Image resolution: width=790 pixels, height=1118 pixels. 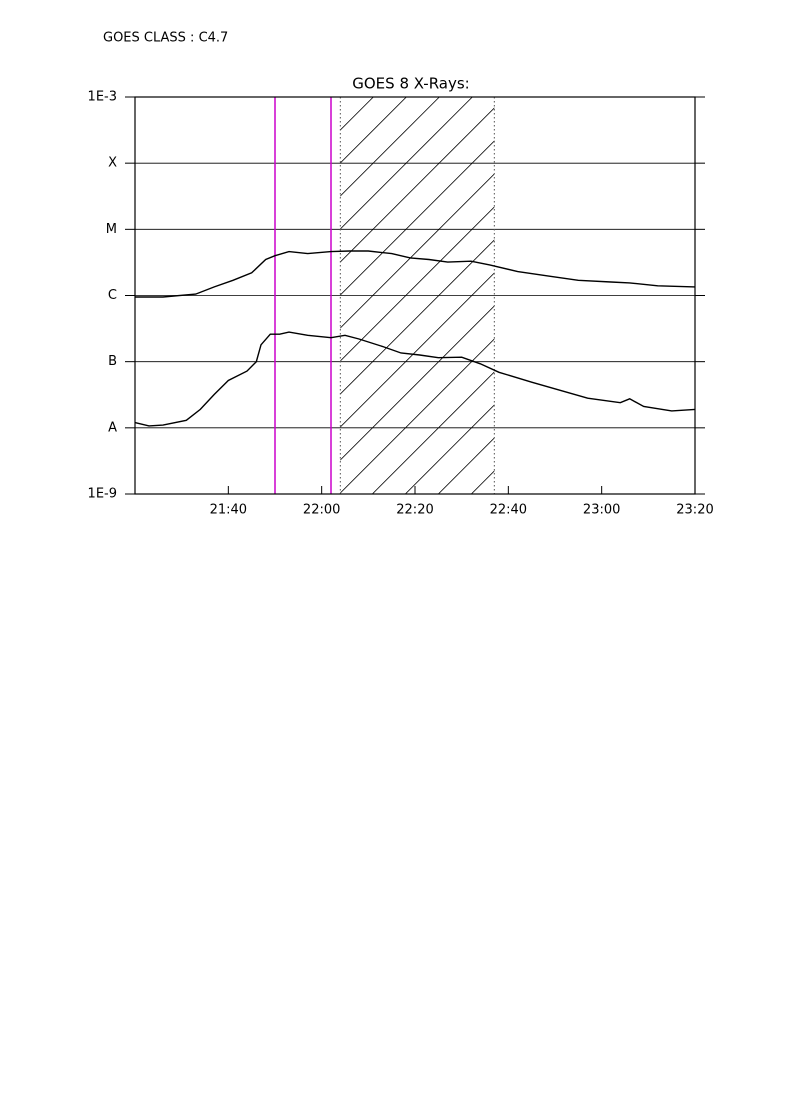 What do you see at coordinates (112, 427) in the screenshot?
I see `y-tick-label: A` at bounding box center [112, 427].